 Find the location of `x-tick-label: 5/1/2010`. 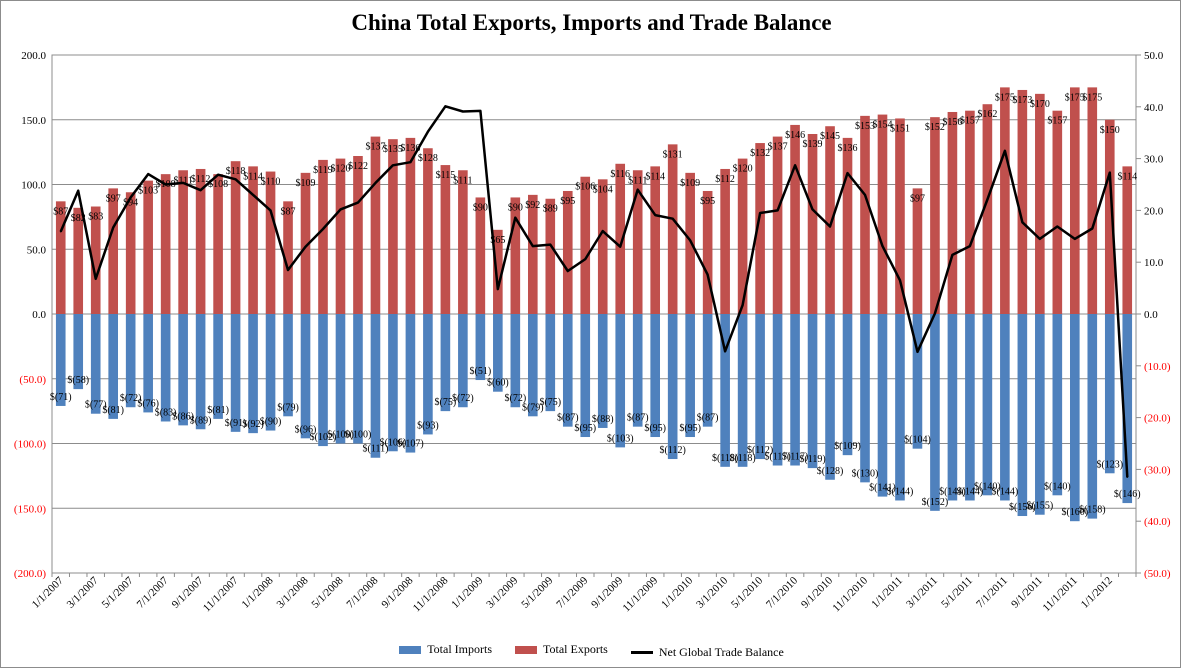

x-tick-label: 5/1/2010 is located at coordinates (747, 592).